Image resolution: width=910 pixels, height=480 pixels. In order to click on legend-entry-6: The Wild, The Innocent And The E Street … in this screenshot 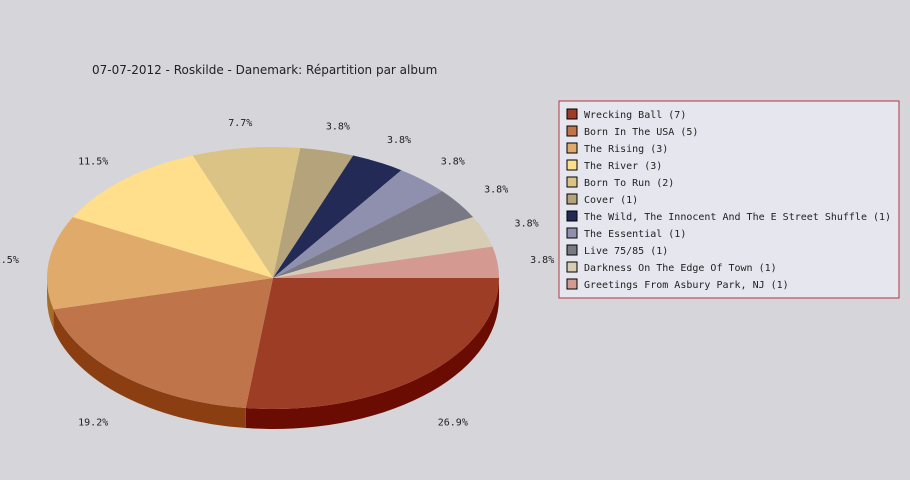, I will do `click(737, 217)`.